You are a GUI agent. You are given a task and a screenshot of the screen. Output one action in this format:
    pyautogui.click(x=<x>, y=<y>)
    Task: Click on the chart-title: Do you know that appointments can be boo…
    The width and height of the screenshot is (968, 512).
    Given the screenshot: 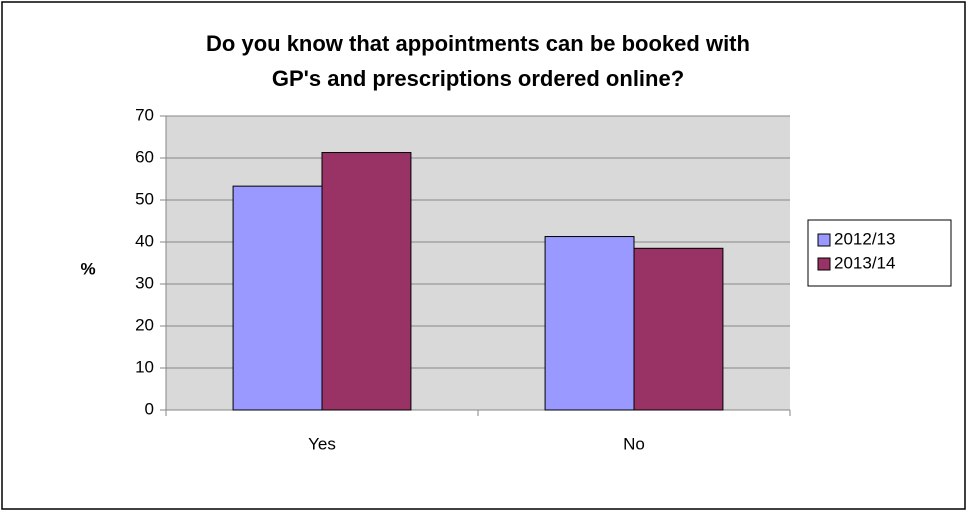 What is the action you would take?
    pyautogui.click(x=478, y=43)
    